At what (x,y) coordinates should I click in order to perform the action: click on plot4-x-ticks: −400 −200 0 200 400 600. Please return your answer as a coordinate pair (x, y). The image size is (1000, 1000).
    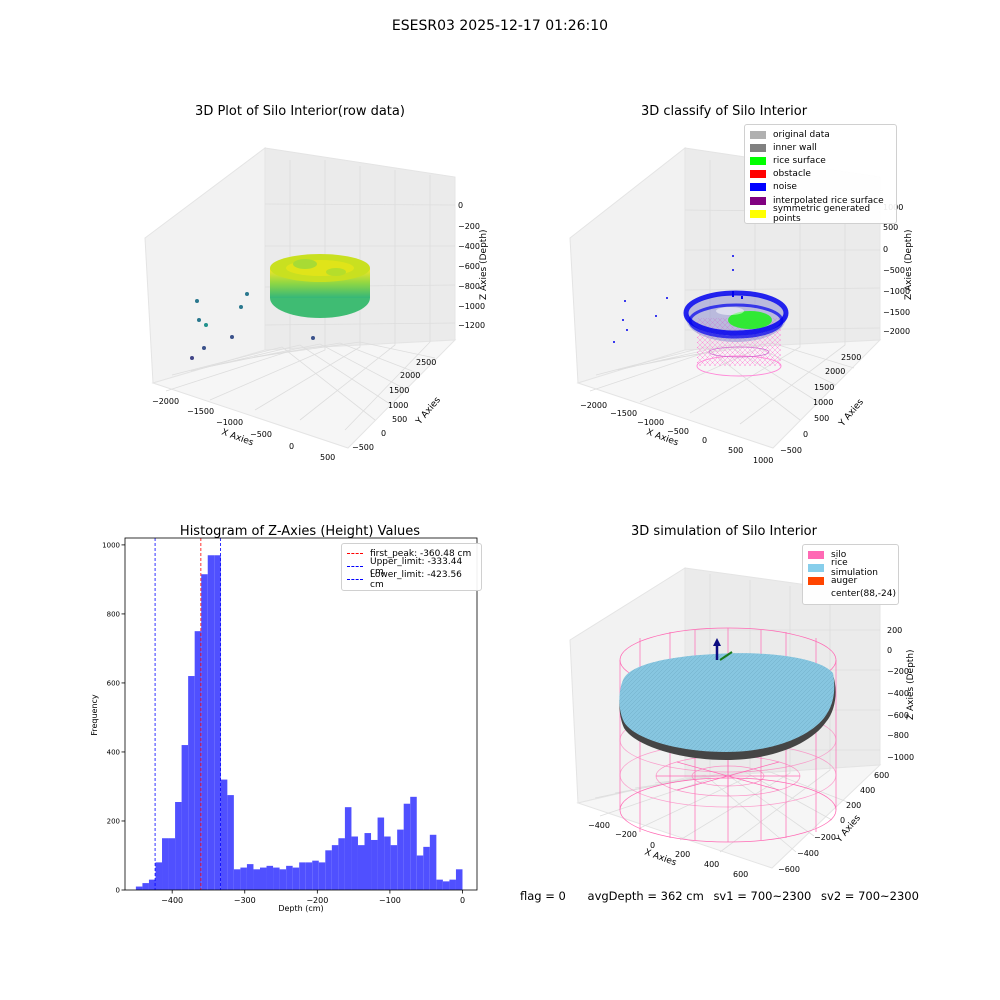
    Looking at the image, I should click on (668, 850).